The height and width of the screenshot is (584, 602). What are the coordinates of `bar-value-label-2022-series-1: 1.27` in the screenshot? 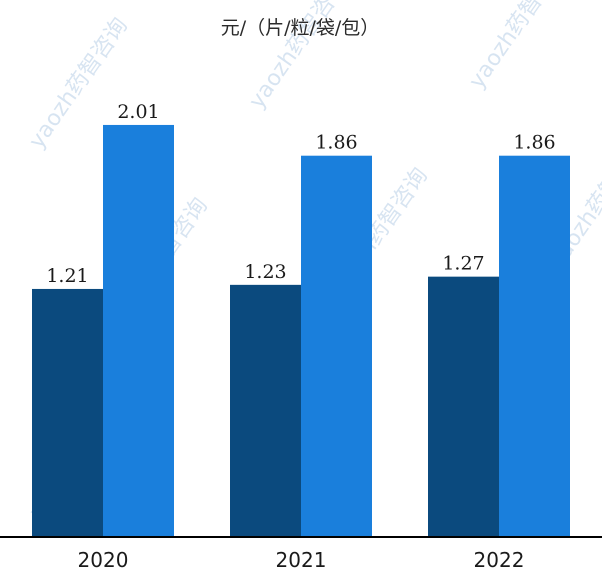 It's located at (463, 264).